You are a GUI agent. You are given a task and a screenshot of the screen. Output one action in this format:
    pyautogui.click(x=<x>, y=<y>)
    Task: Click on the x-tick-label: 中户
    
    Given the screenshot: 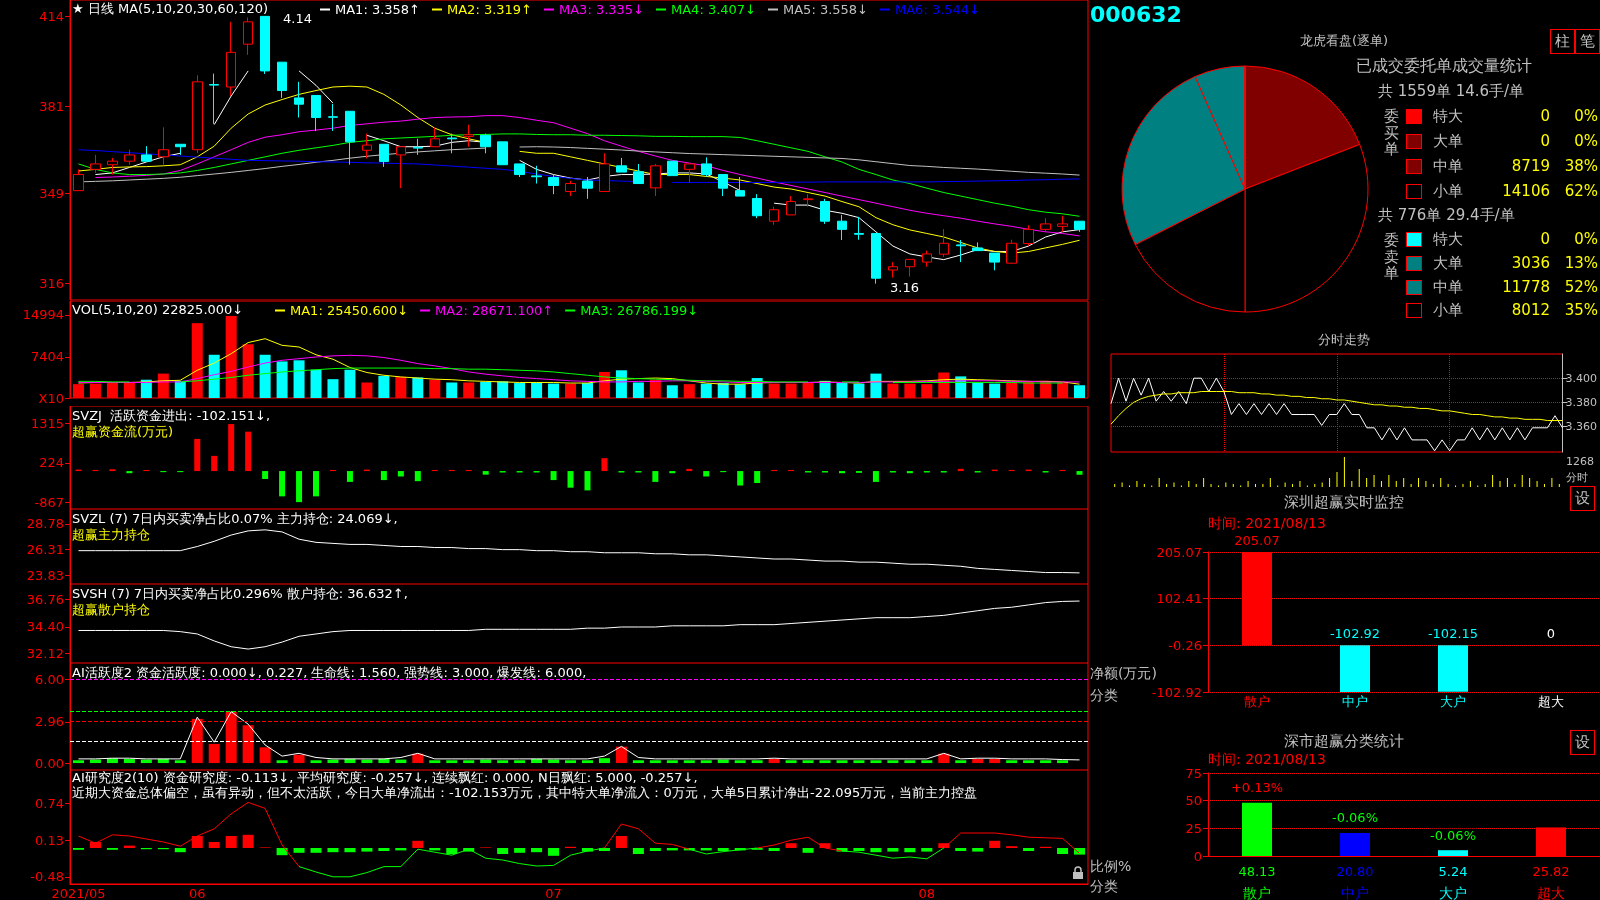 What is the action you would take?
    pyautogui.click(x=1355, y=701)
    